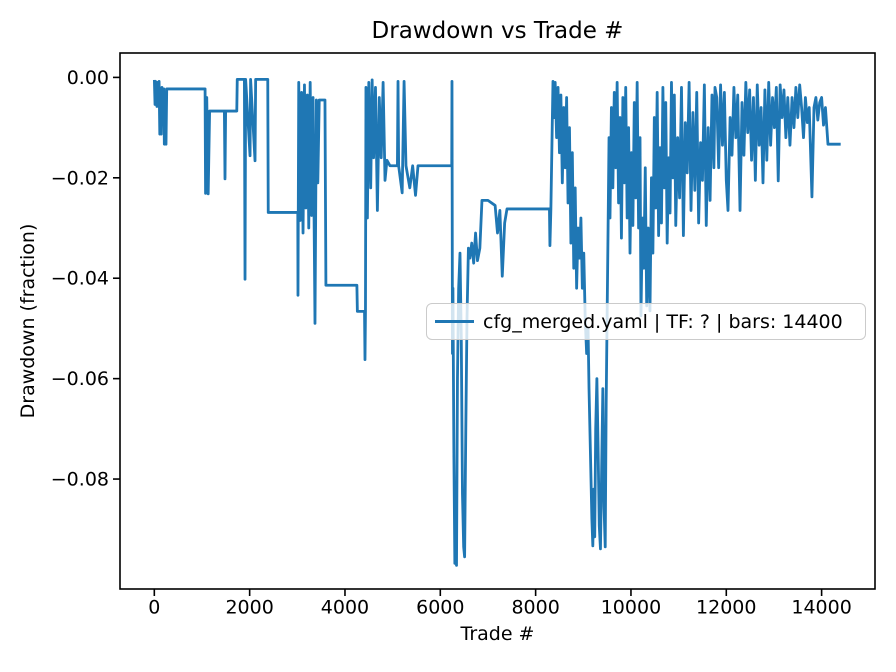 The width and height of the screenshot is (896, 672). I want to click on x-axis-label: Trade #, so click(497, 634).